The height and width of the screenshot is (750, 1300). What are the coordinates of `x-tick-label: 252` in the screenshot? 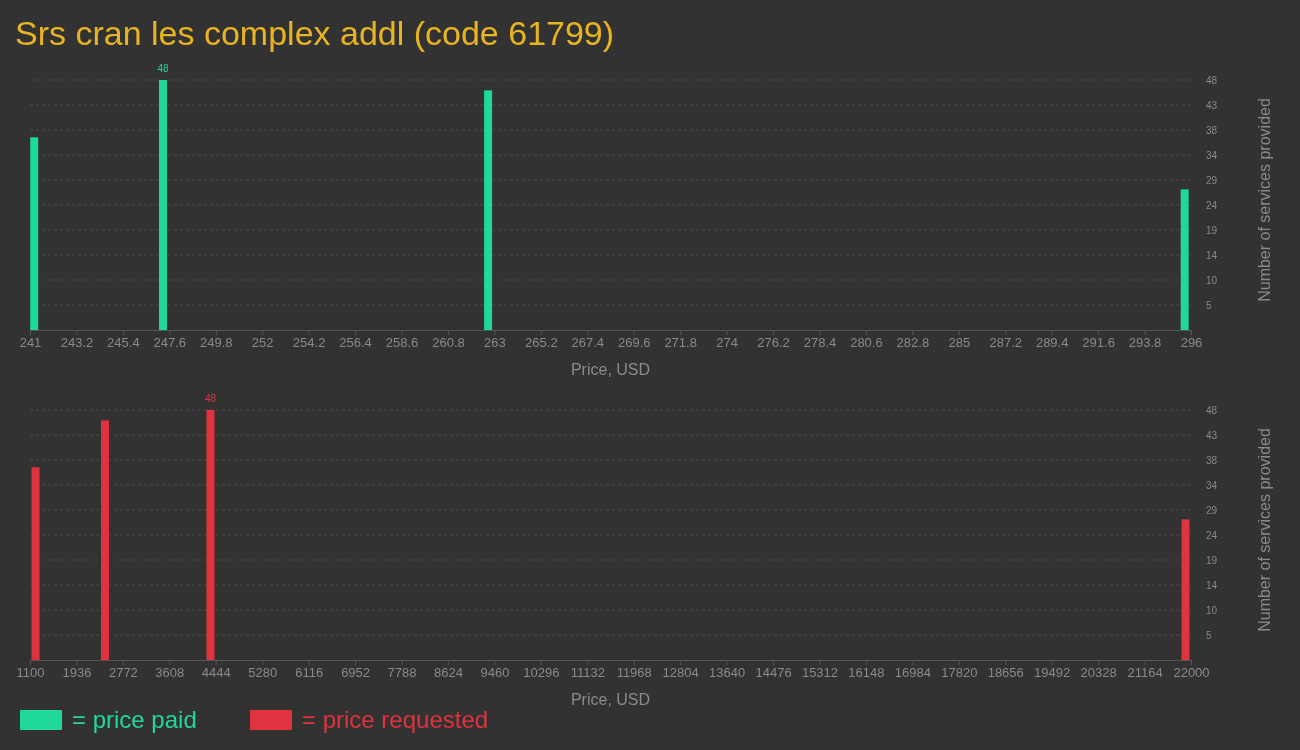 It's located at (262, 343).